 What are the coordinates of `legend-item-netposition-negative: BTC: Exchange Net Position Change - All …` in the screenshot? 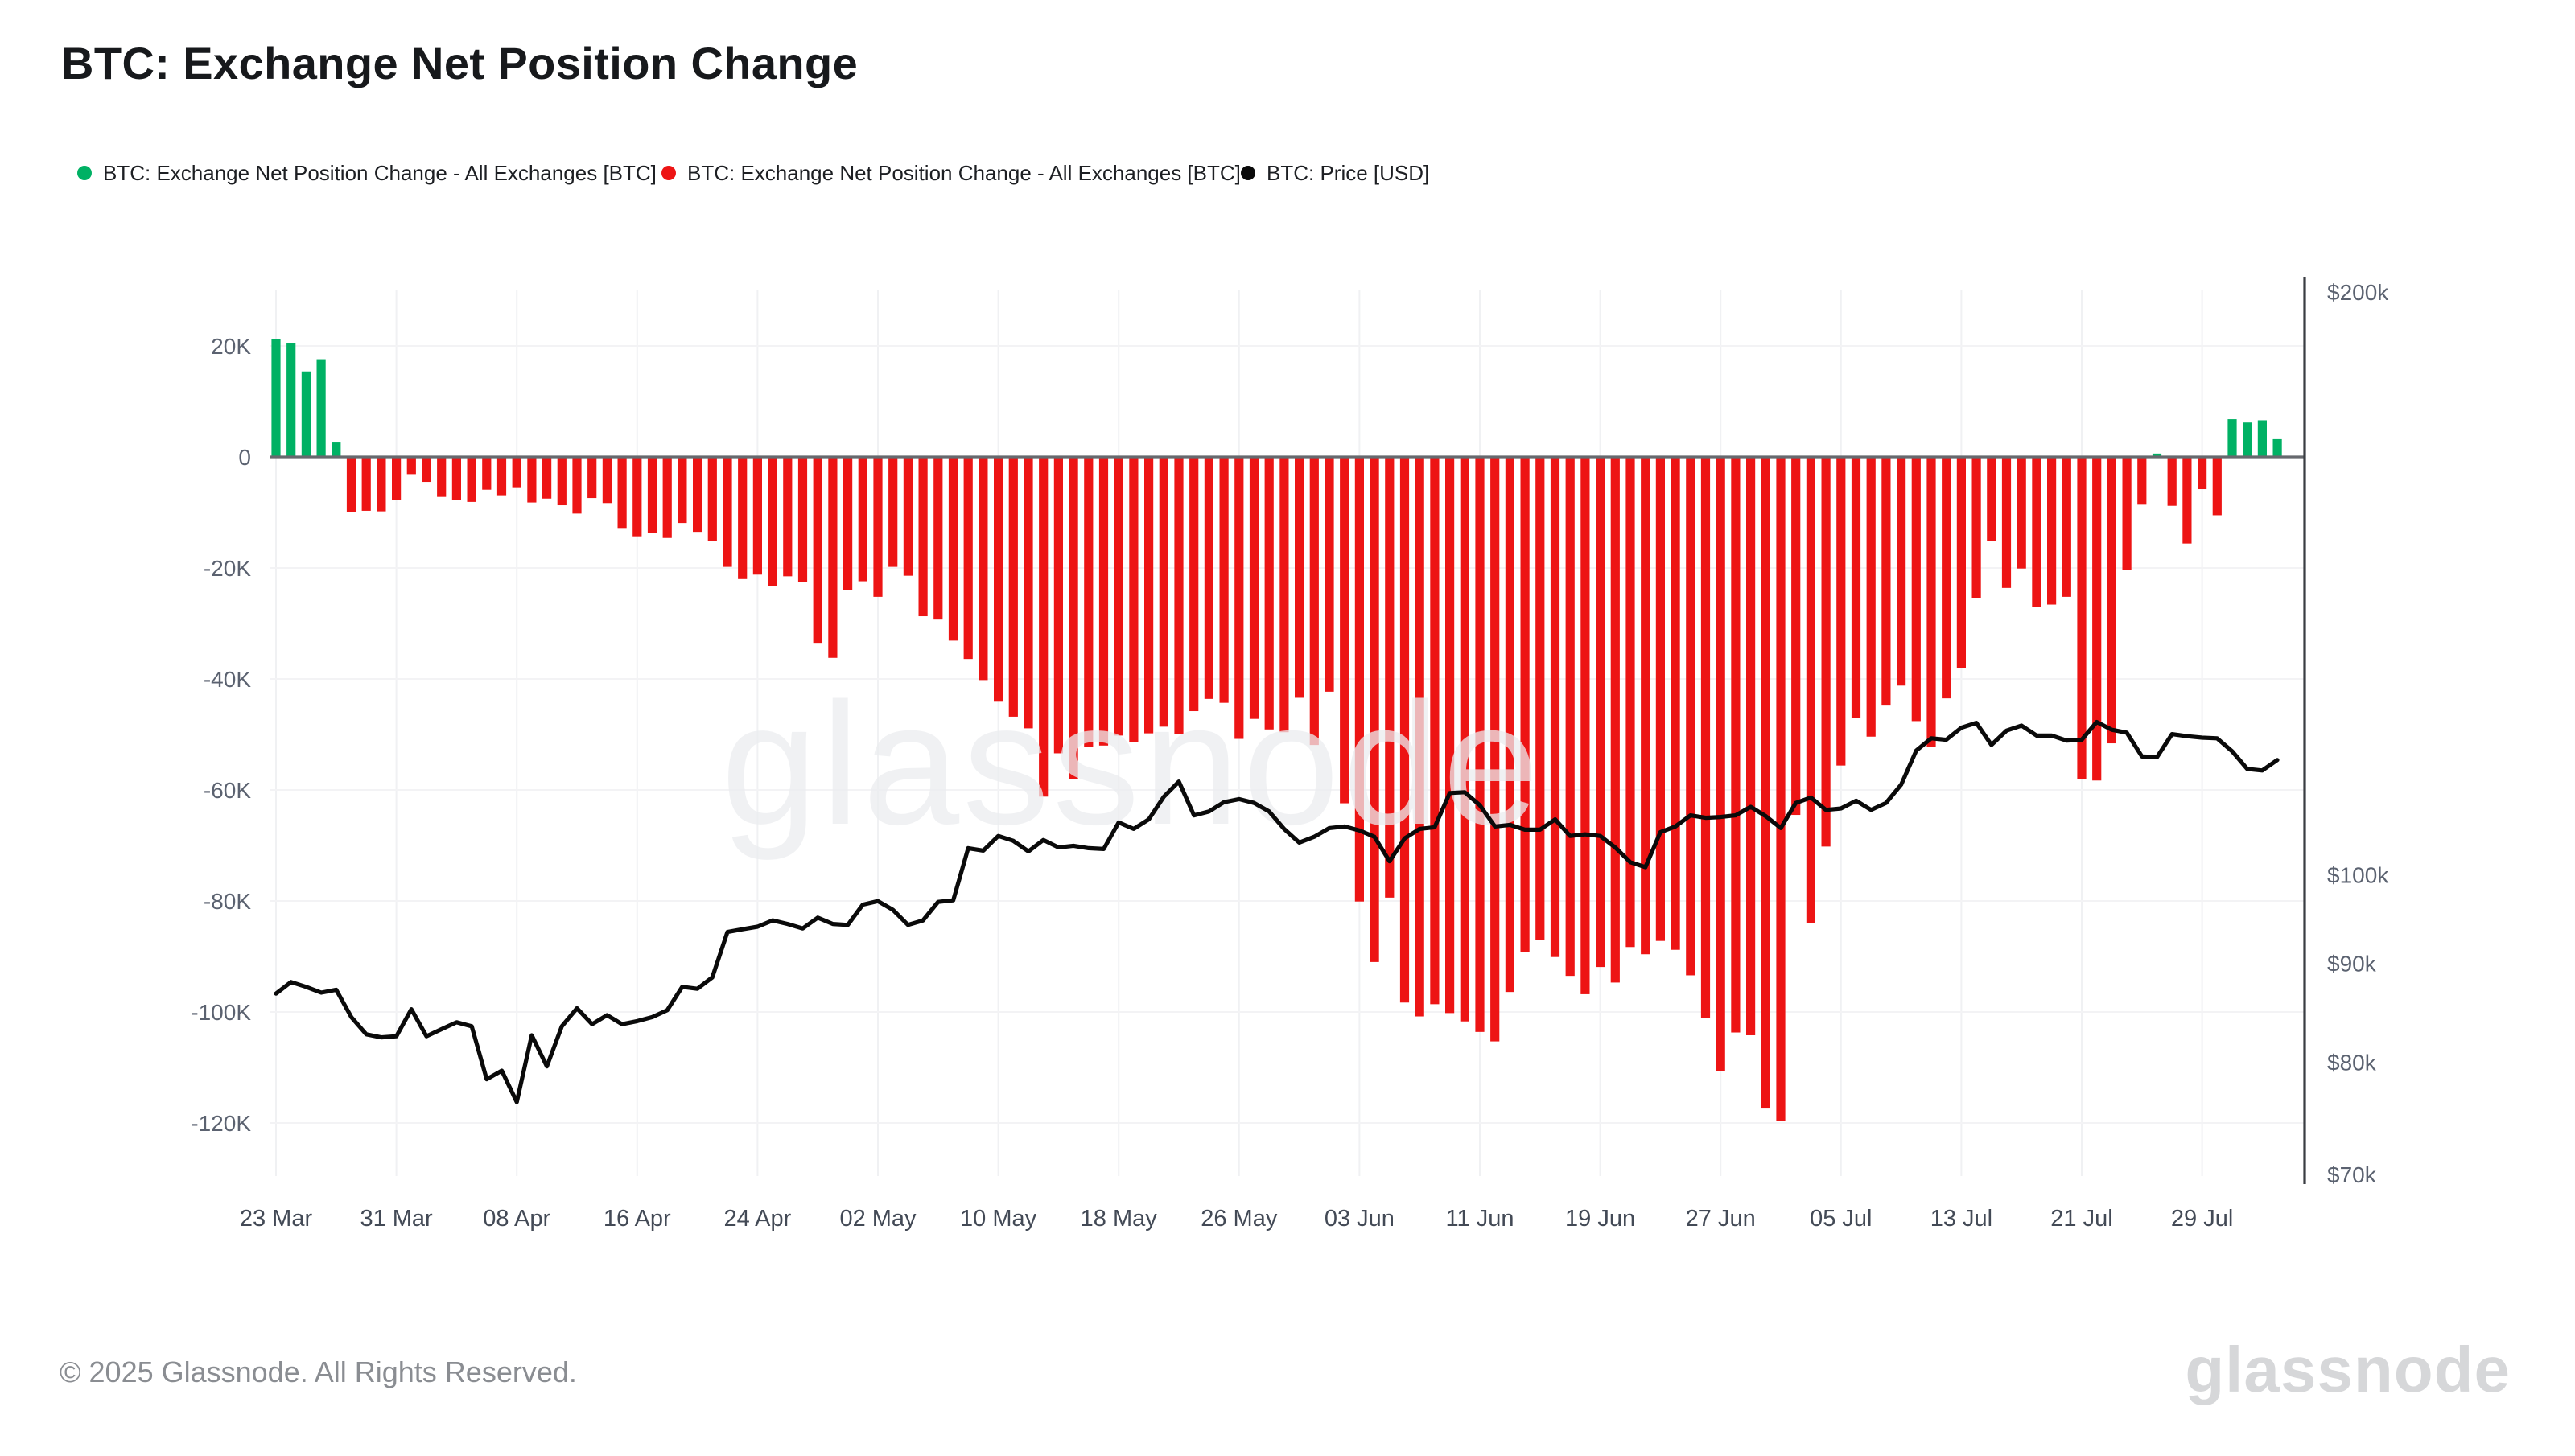 It's located at (951, 173).